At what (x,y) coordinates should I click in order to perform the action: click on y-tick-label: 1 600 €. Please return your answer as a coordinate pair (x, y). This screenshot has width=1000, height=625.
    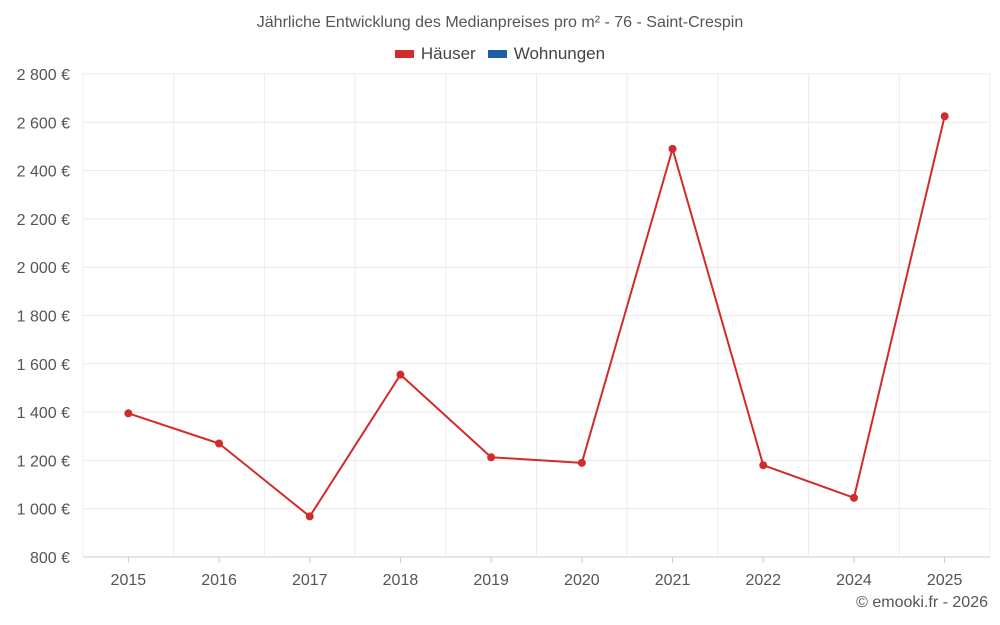
    Looking at the image, I should click on (43, 365).